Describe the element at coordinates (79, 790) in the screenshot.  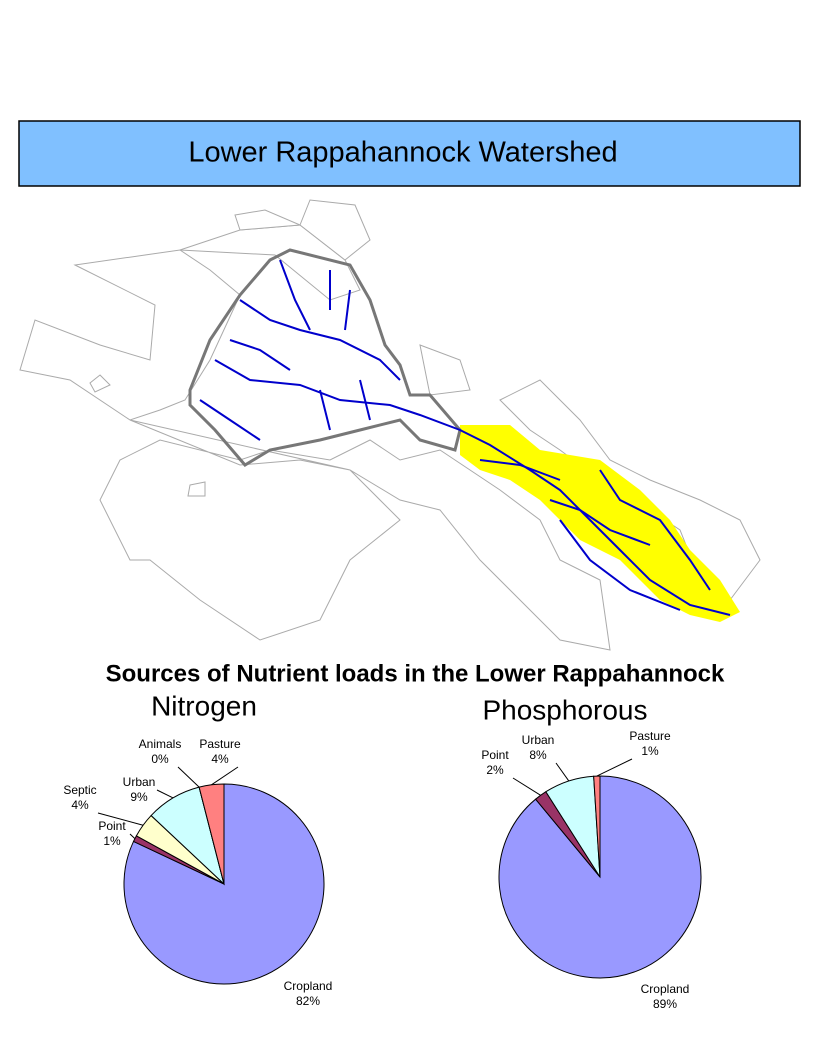
I see `slice-label: Septic` at that location.